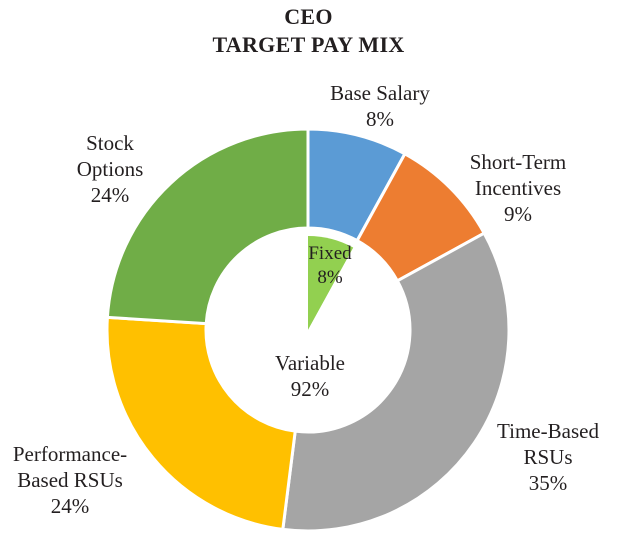 This screenshot has height=536, width=617. I want to click on label-stock-options-value: 24%, so click(110, 195).